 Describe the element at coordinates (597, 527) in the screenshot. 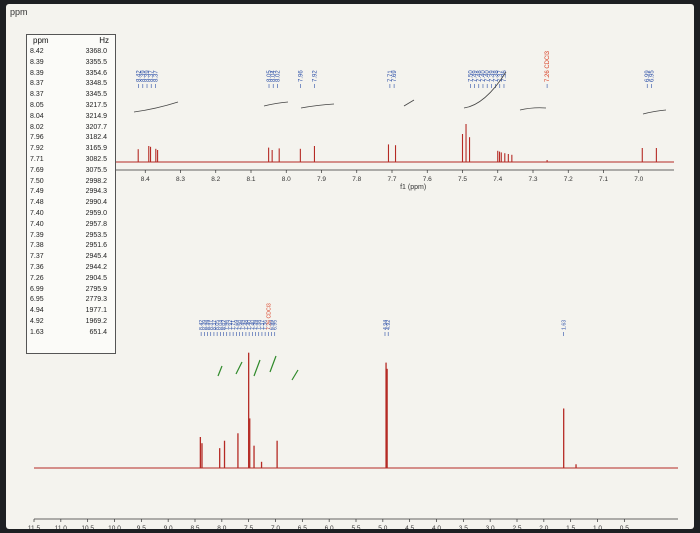

I see `x-tick-label: 1.0` at that location.